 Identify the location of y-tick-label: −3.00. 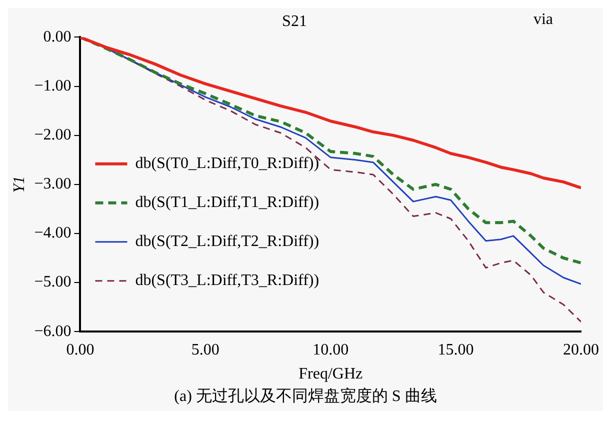
(53, 184).